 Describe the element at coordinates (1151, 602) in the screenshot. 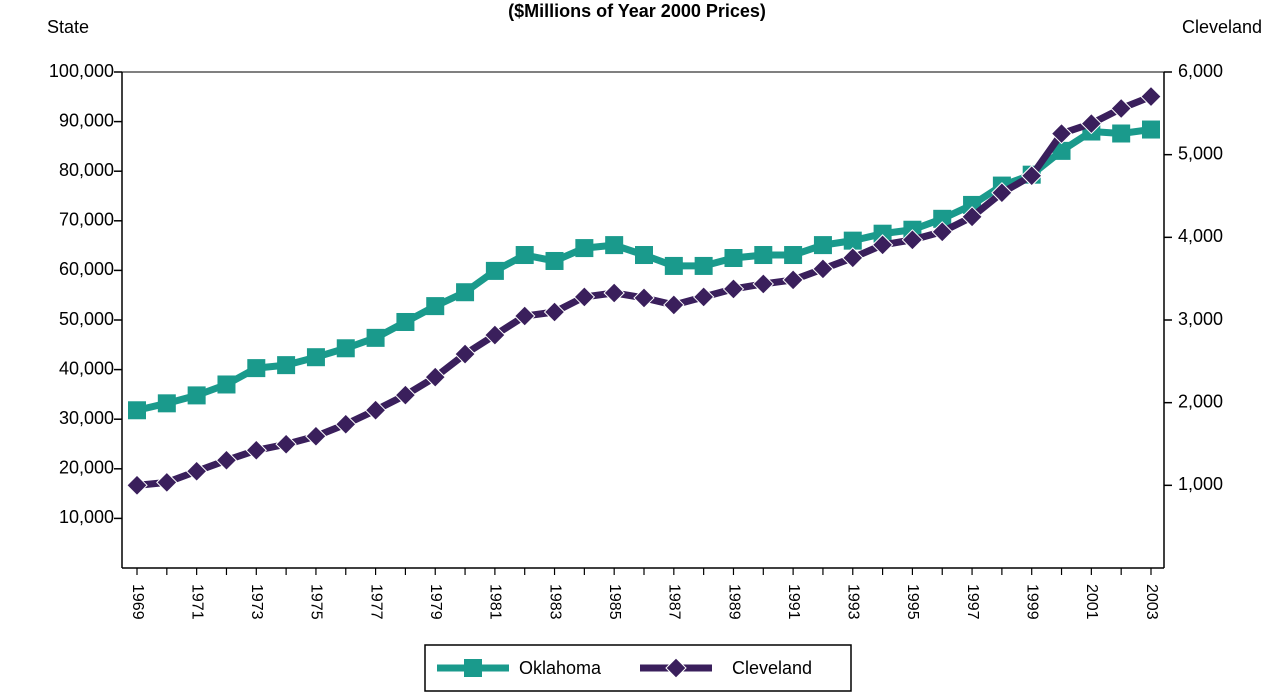

I see `x-tick-label: 2003` at that location.